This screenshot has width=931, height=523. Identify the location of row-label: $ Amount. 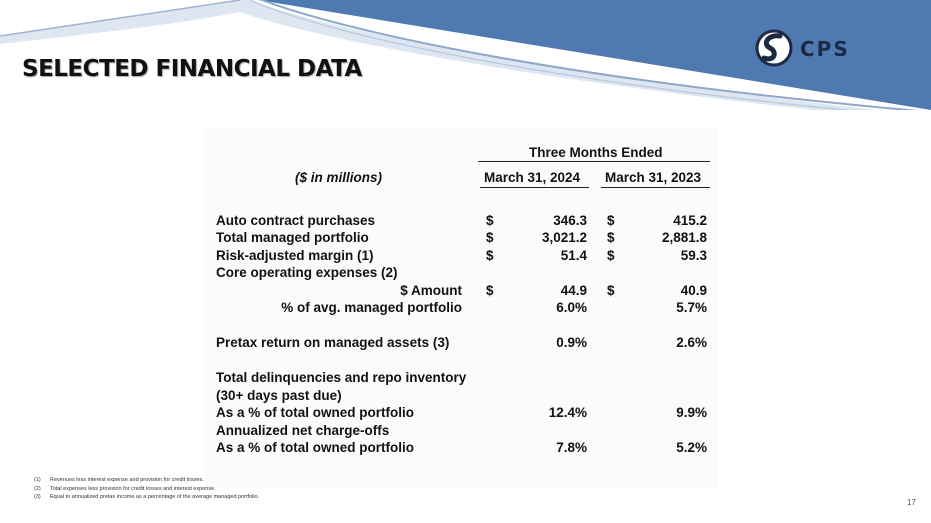
(431, 290).